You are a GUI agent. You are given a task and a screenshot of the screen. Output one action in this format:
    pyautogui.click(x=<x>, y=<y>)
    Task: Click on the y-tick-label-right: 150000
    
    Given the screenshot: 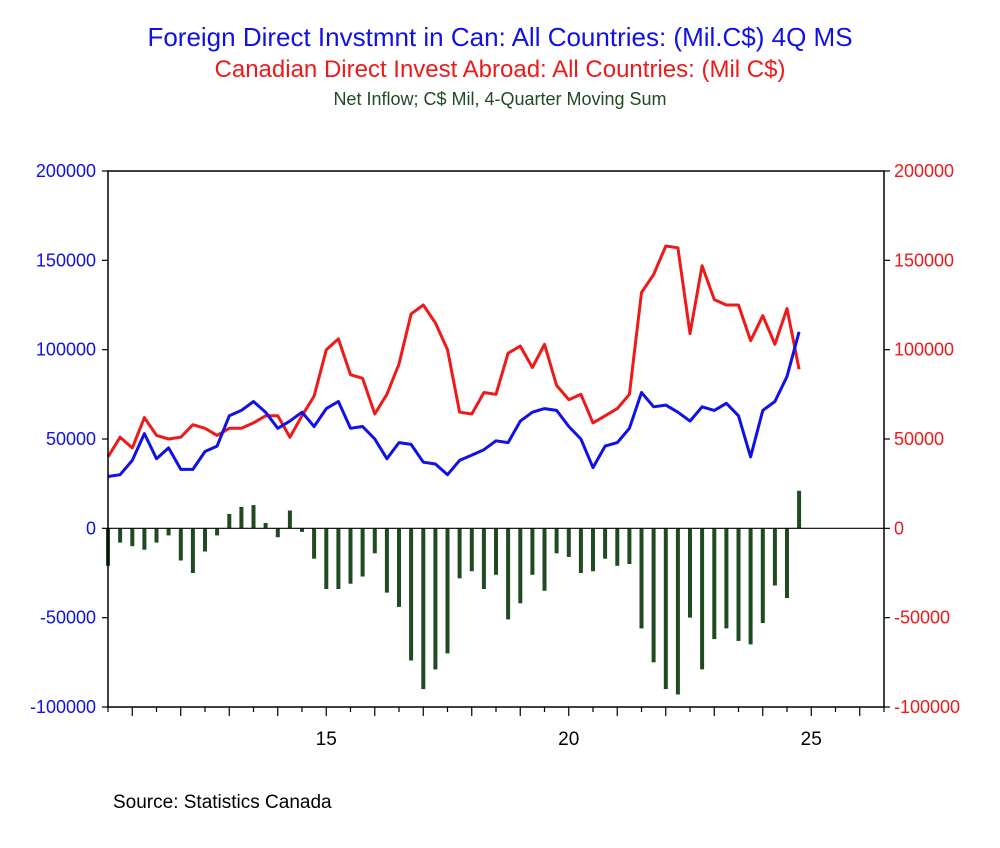 What is the action you would take?
    pyautogui.click(x=924, y=260)
    